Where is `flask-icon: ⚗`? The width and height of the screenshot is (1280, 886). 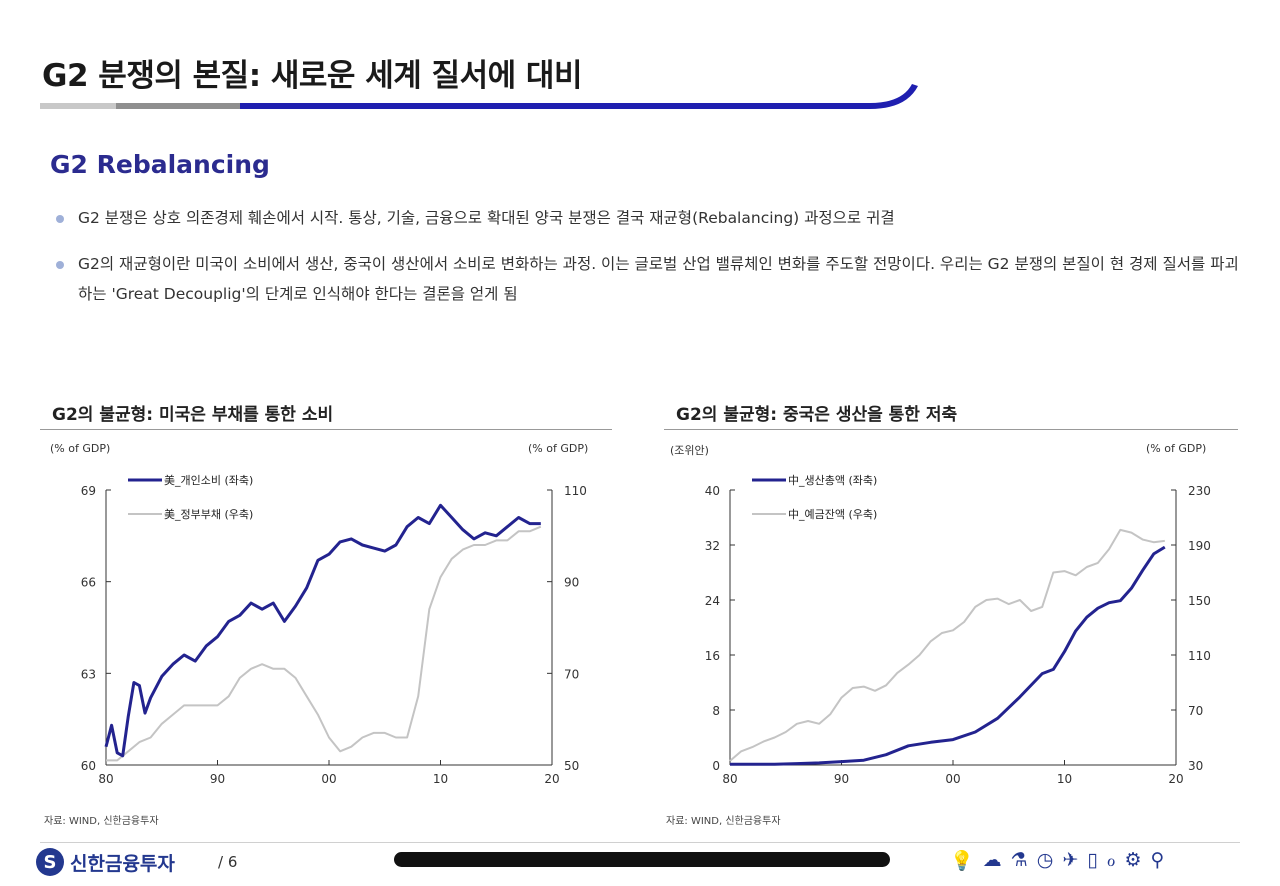
flask-icon: ⚗ is located at coordinates (1019, 860).